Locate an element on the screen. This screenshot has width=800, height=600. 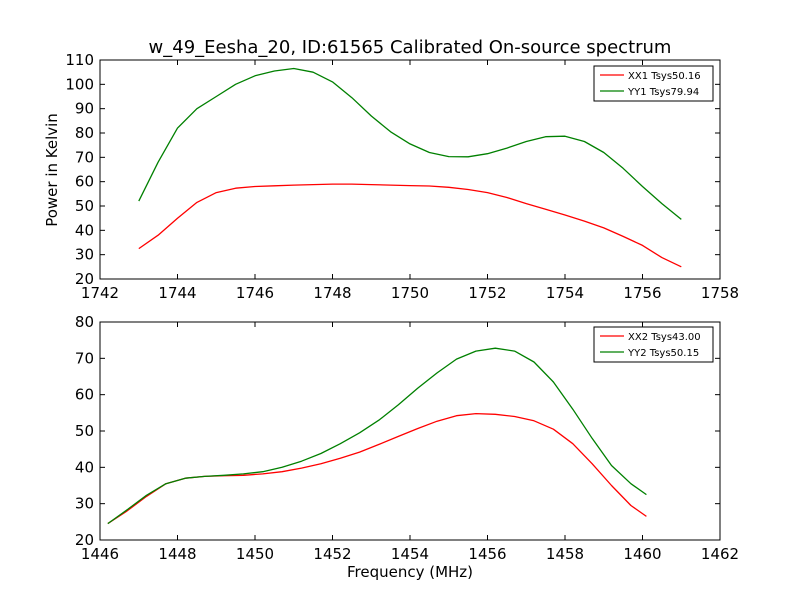
x-tick-label: 1450 is located at coordinates (255, 554).